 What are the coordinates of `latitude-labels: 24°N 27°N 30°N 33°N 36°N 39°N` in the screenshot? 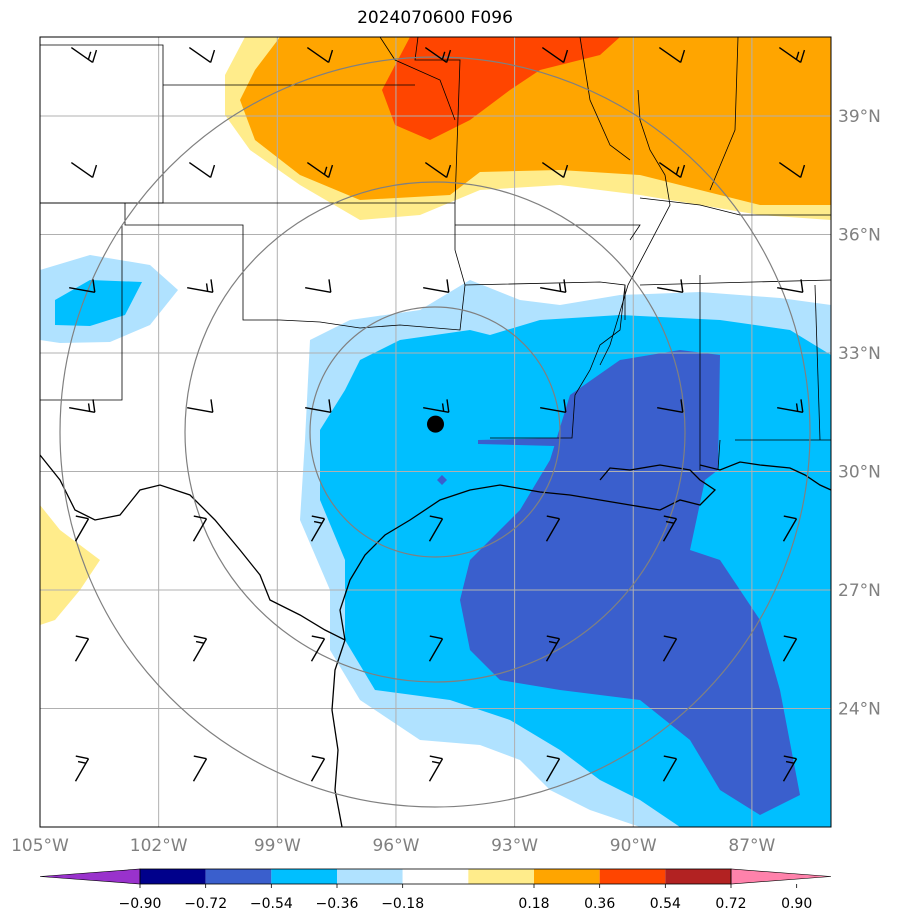 It's located at (859, 413).